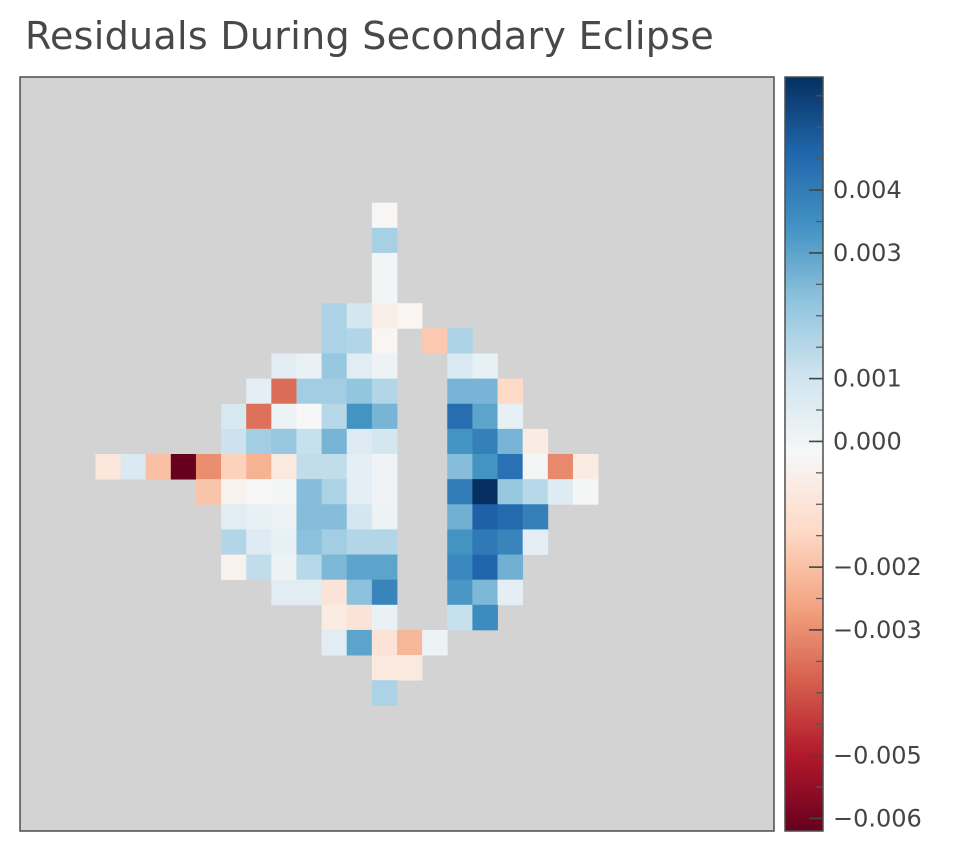 The width and height of the screenshot is (955, 853). Describe the element at coordinates (370, 36) in the screenshot. I see `chart-title: Residuals During Secondary Eclipse` at that location.